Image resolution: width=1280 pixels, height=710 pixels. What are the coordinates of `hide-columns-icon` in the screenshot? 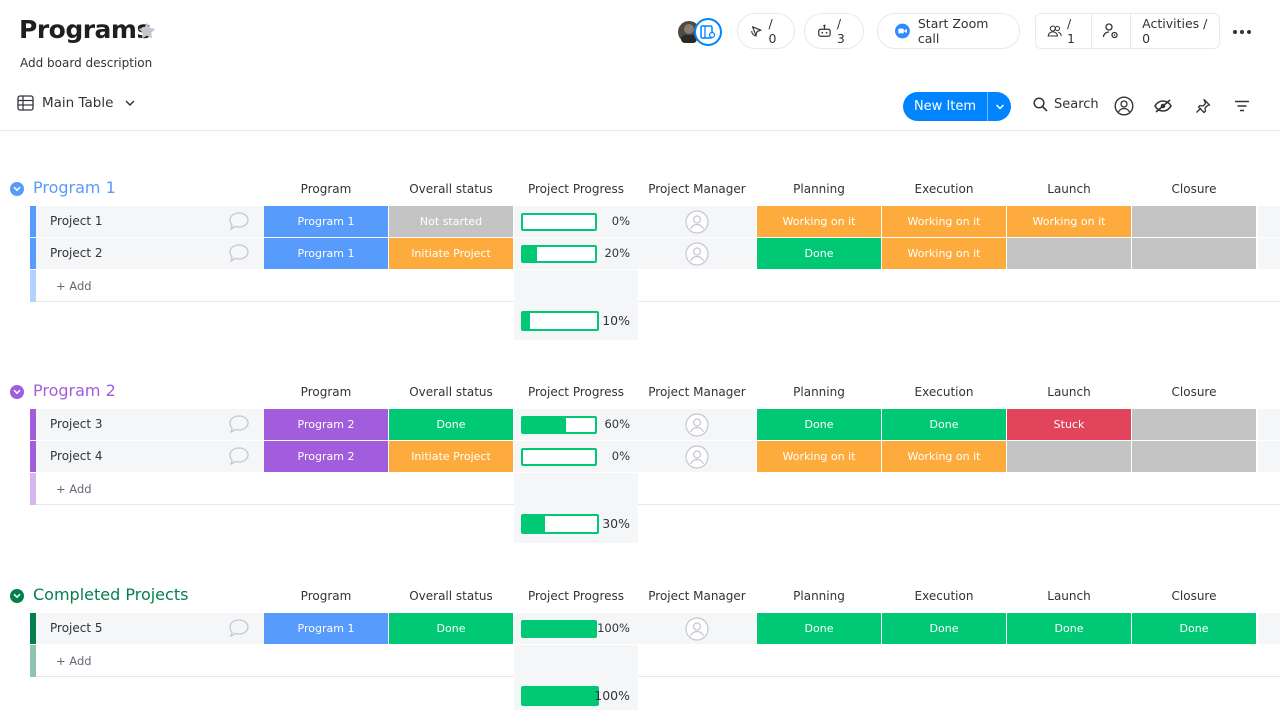 It's located at (1163, 106).